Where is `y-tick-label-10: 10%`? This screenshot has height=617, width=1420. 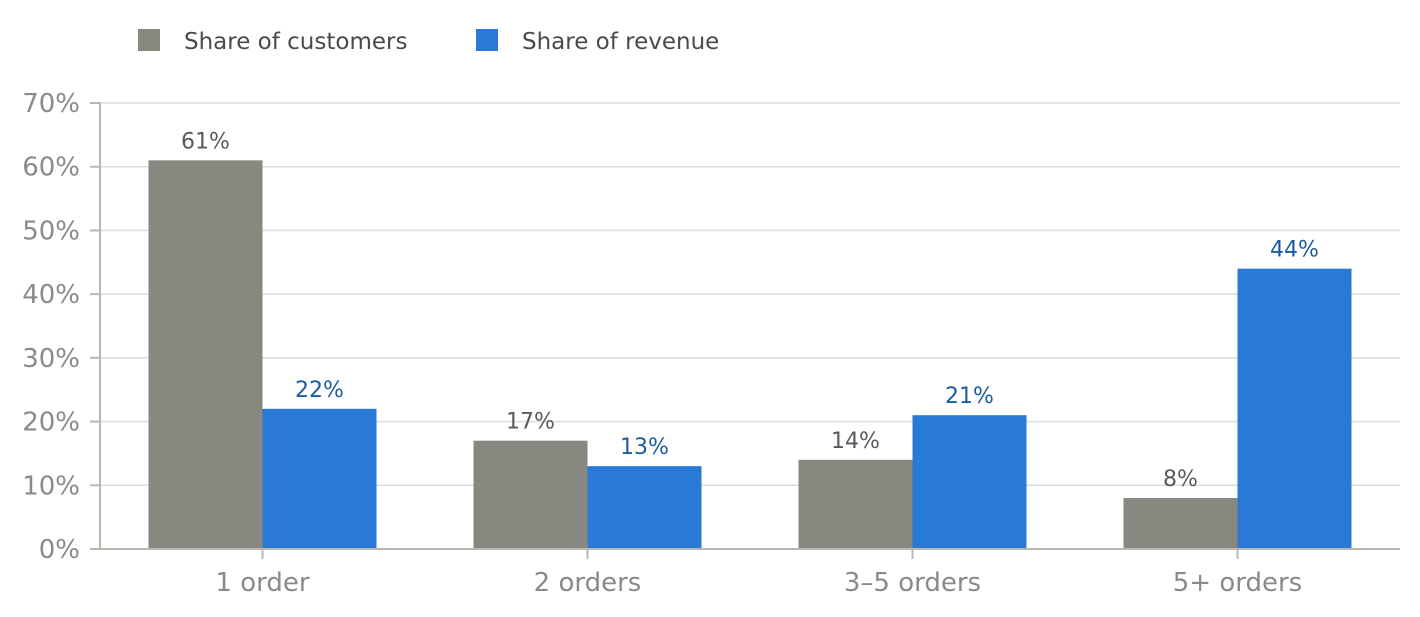 y-tick-label-10: 10% is located at coordinates (51, 486).